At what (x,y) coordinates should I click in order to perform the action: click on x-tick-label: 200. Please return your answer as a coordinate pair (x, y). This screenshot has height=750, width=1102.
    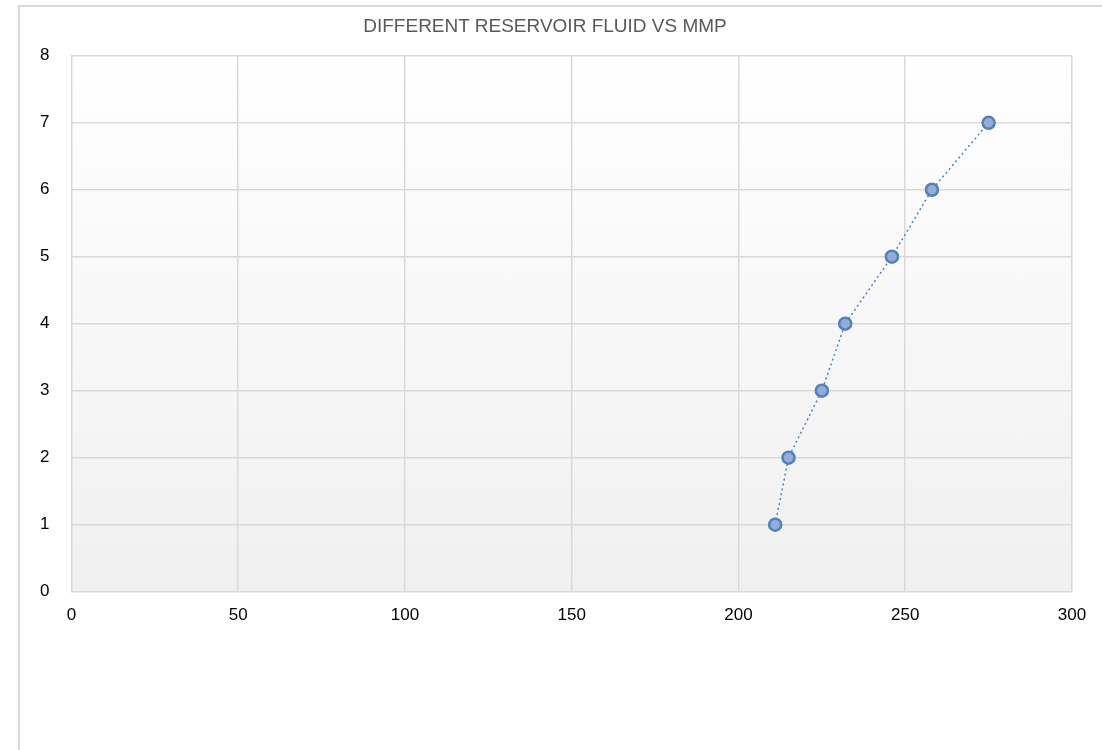
    Looking at the image, I should click on (738, 615).